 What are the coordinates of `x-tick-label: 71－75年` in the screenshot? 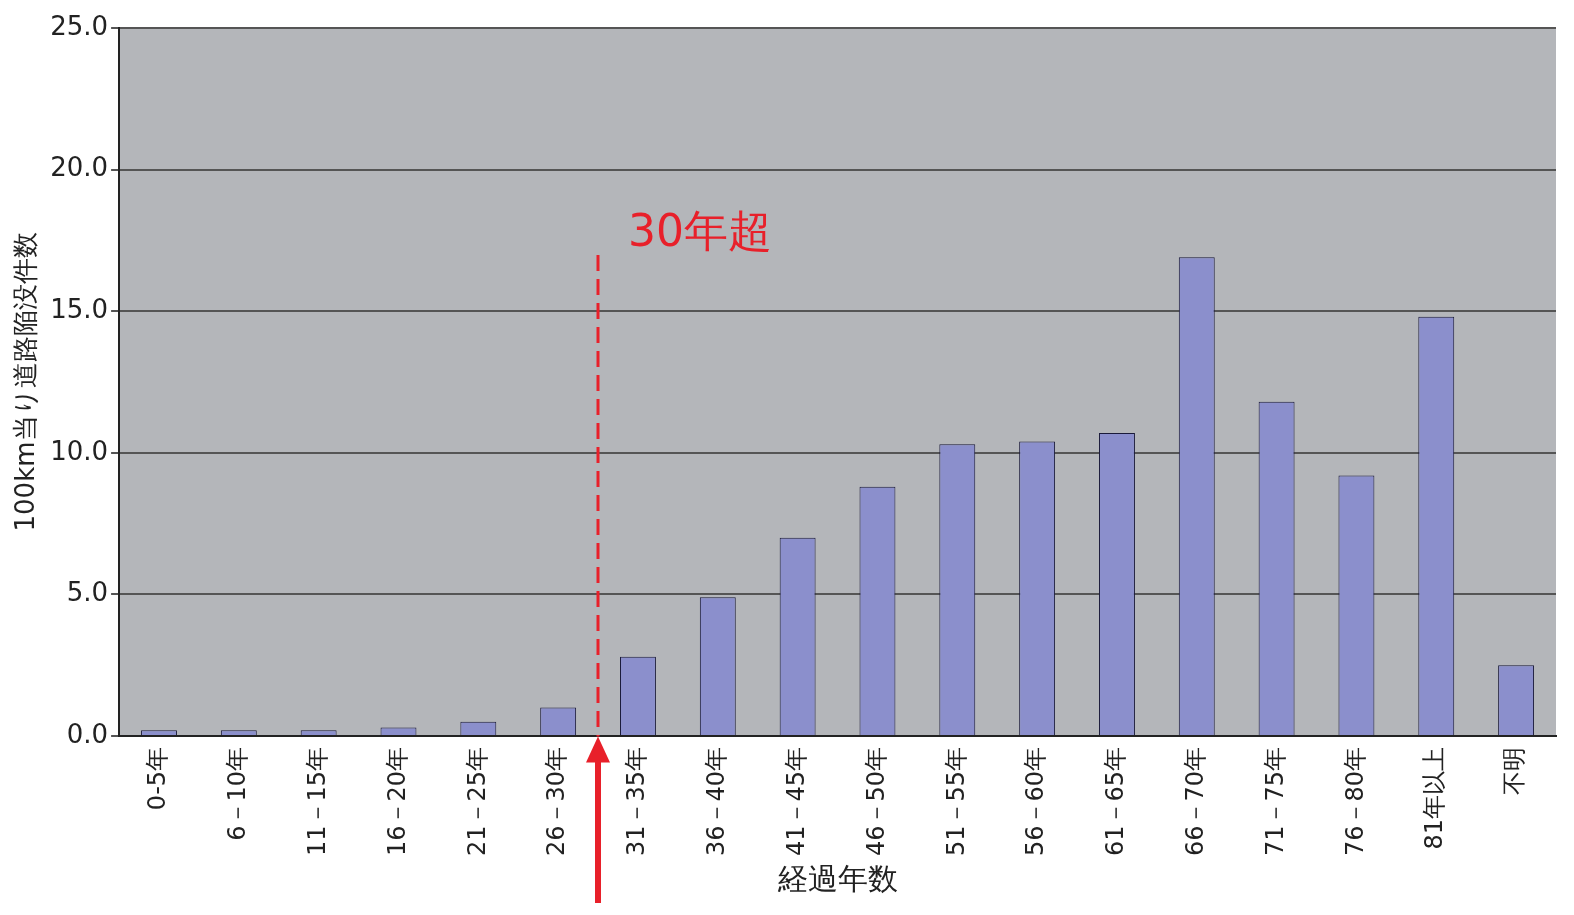 It's located at (1274, 801).